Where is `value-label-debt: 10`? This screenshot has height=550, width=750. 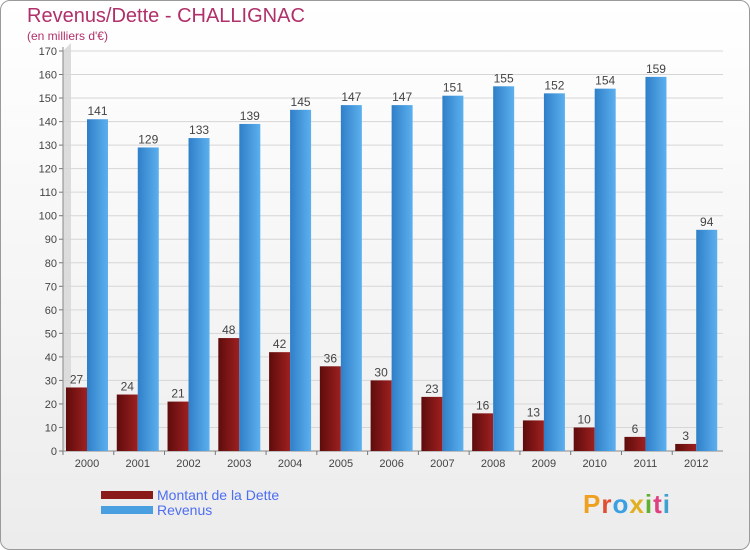
value-label-debt: 10 is located at coordinates (585, 419).